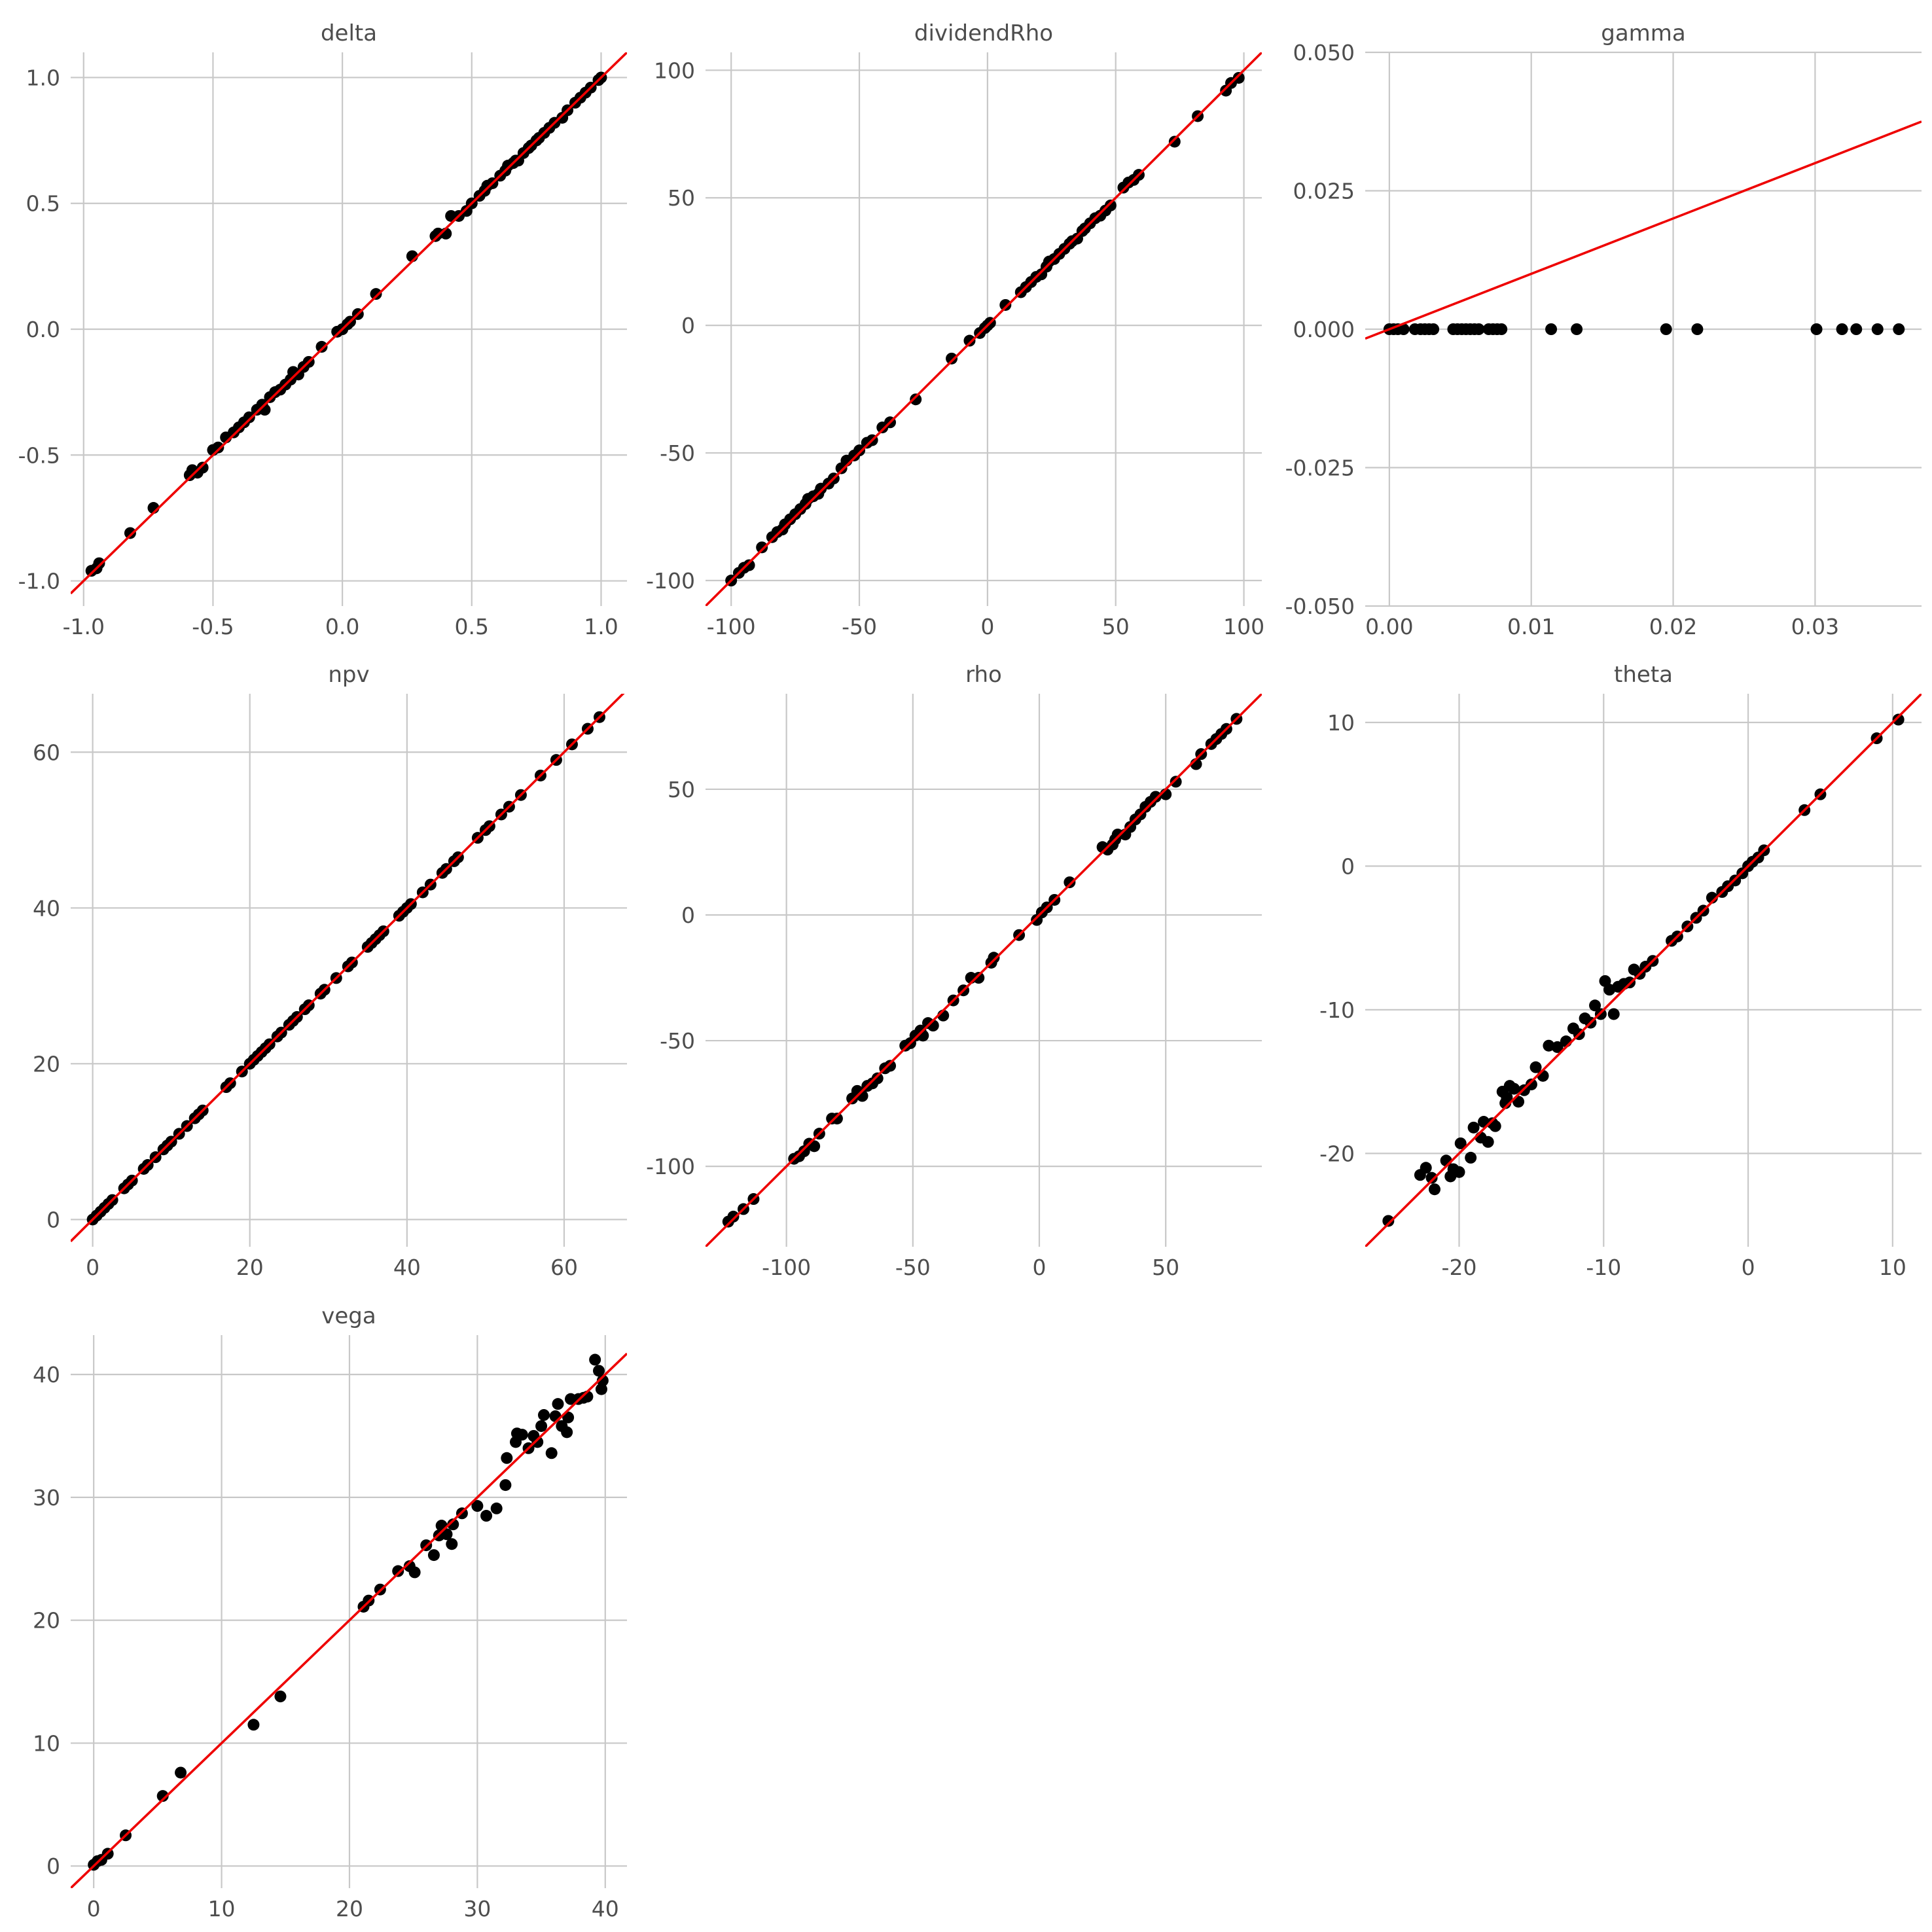 The width and height of the screenshot is (1932, 1932). Describe the element at coordinates (1531, 626) in the screenshot. I see `x-tick-label: 0.01` at that location.